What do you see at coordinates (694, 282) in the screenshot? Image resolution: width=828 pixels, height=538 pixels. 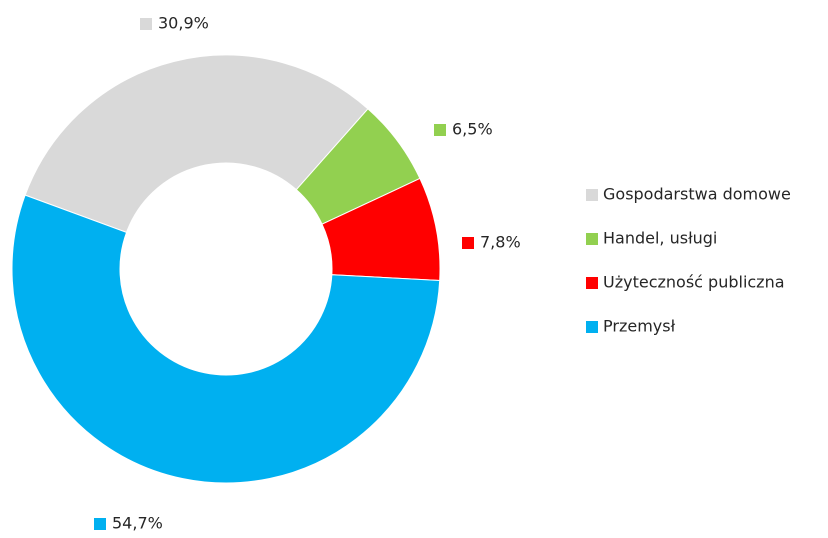 I see `legend-label: Użyteczność publiczna` at bounding box center [694, 282].